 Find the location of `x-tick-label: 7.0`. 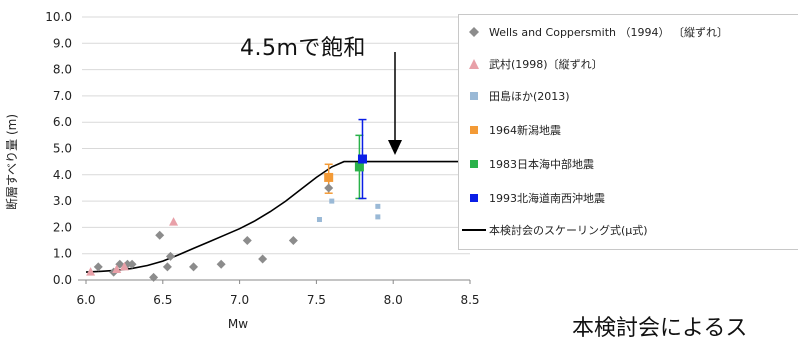

x-tick-label: 7.0 is located at coordinates (239, 300).